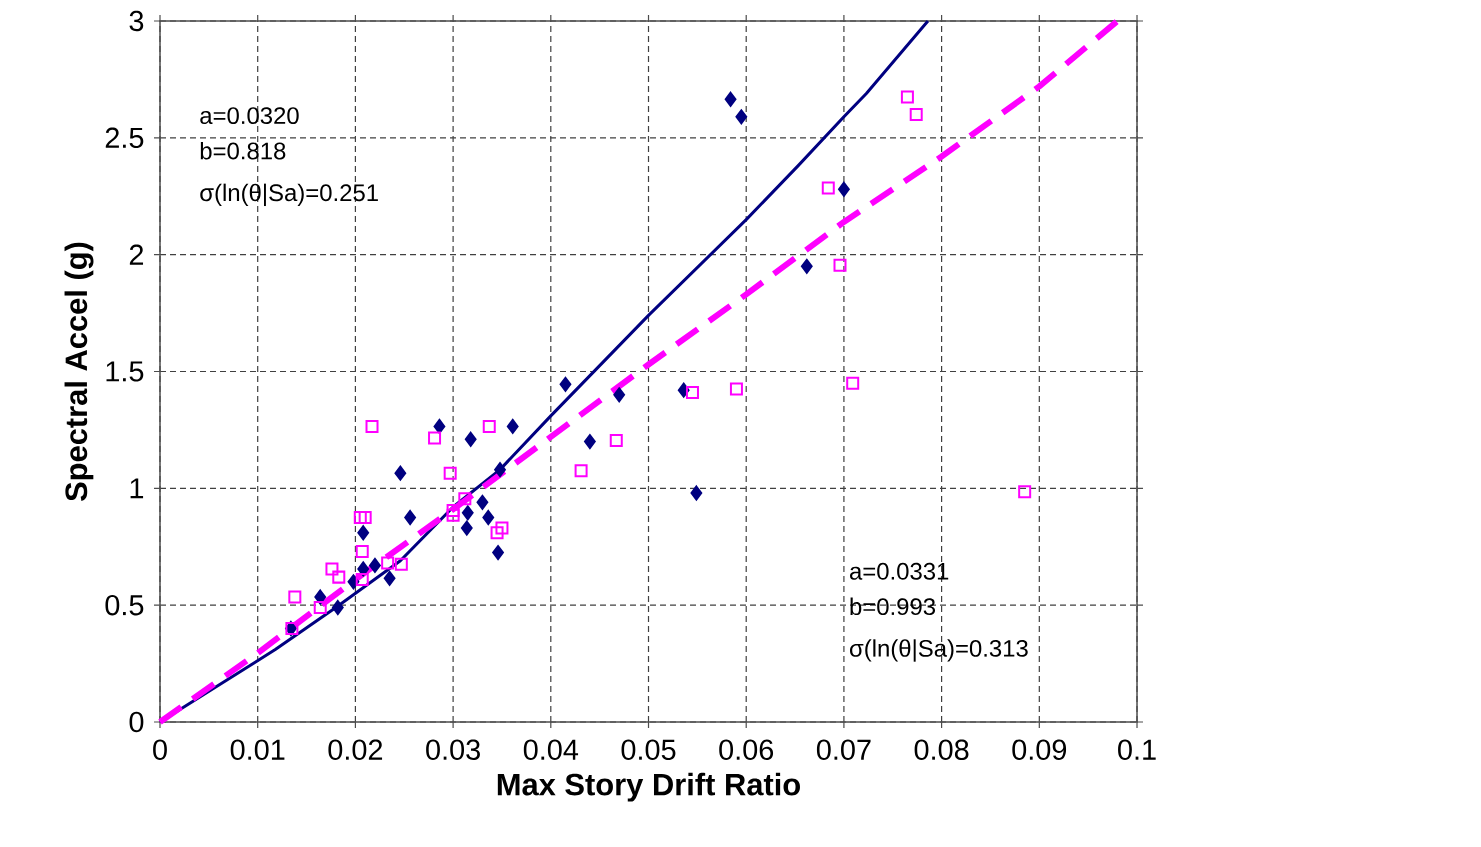 The height and width of the screenshot is (847, 1481). I want to click on x-tick-label: 0.1, so click(1137, 749).